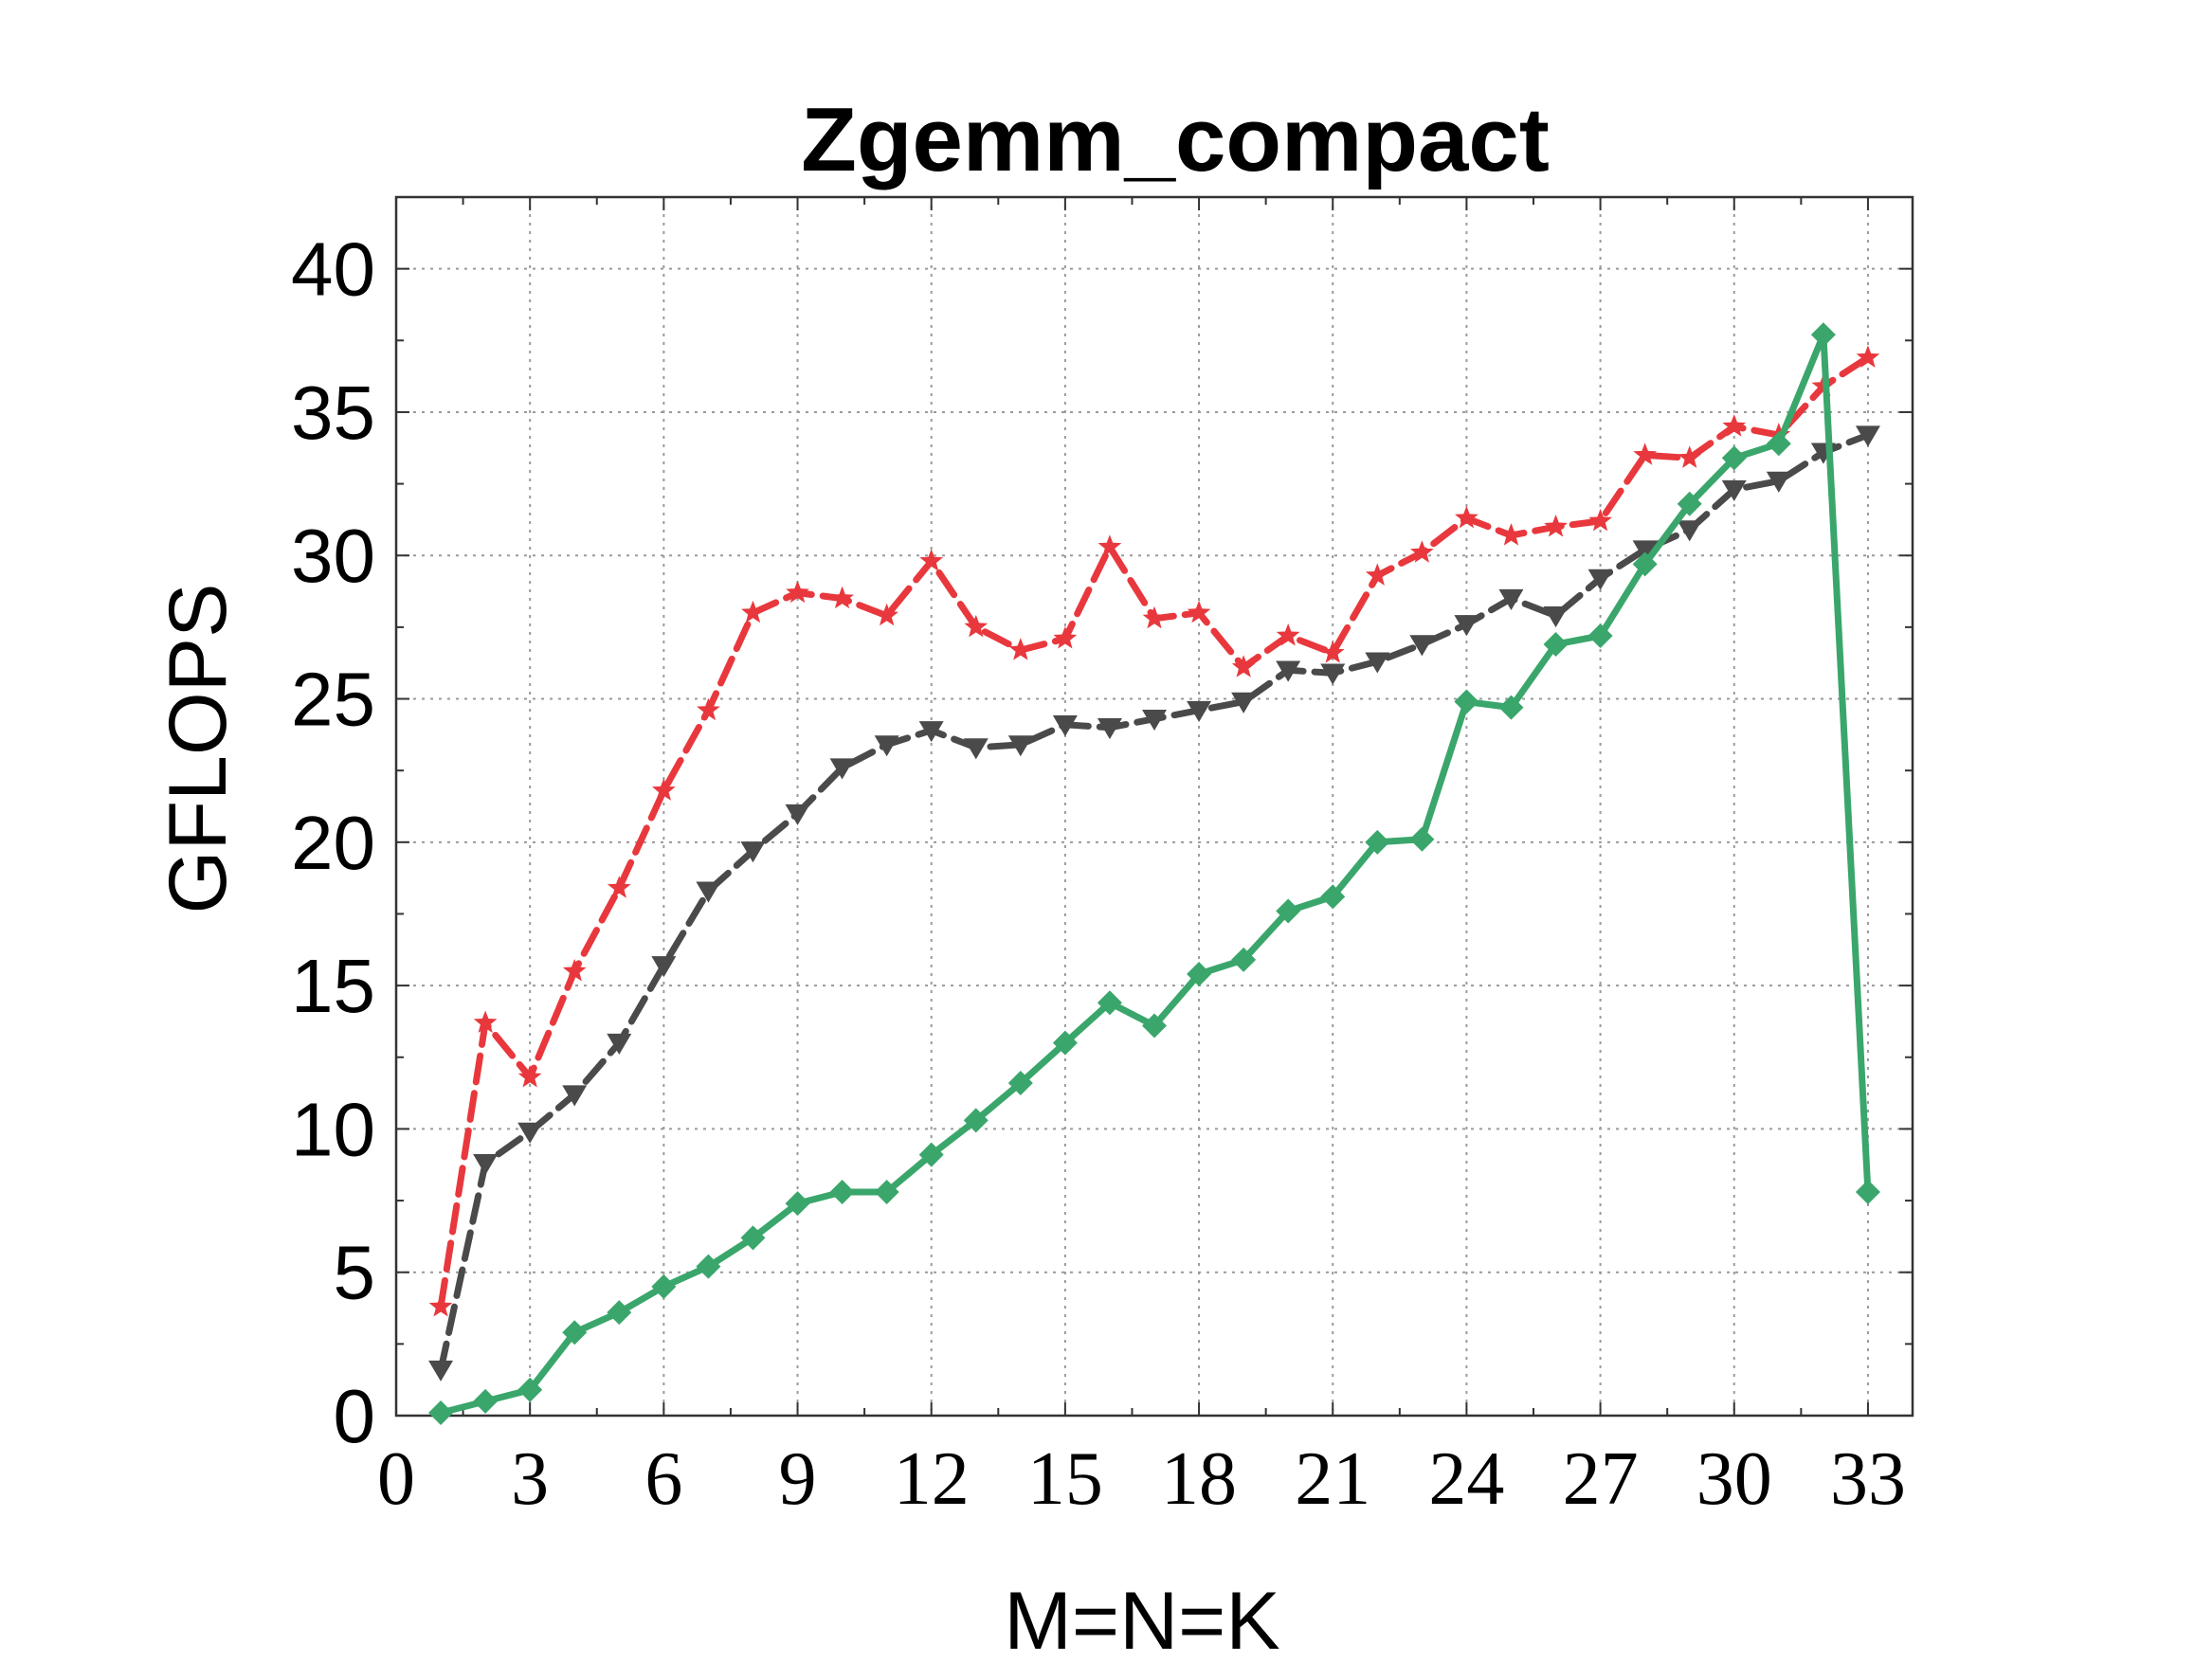 The image size is (2195, 1680). I want to click on x-tick-label: 24, so click(1466, 1479).